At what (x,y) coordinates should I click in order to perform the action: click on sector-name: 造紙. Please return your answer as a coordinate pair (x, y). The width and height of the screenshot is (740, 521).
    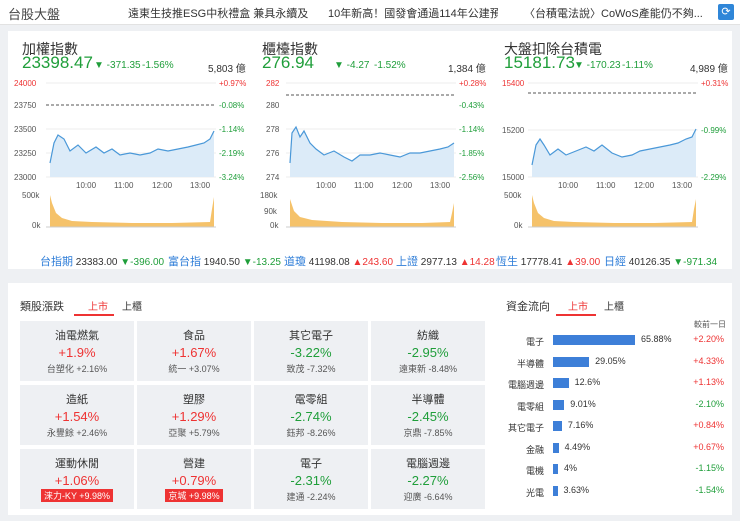
    Looking at the image, I should click on (77, 400).